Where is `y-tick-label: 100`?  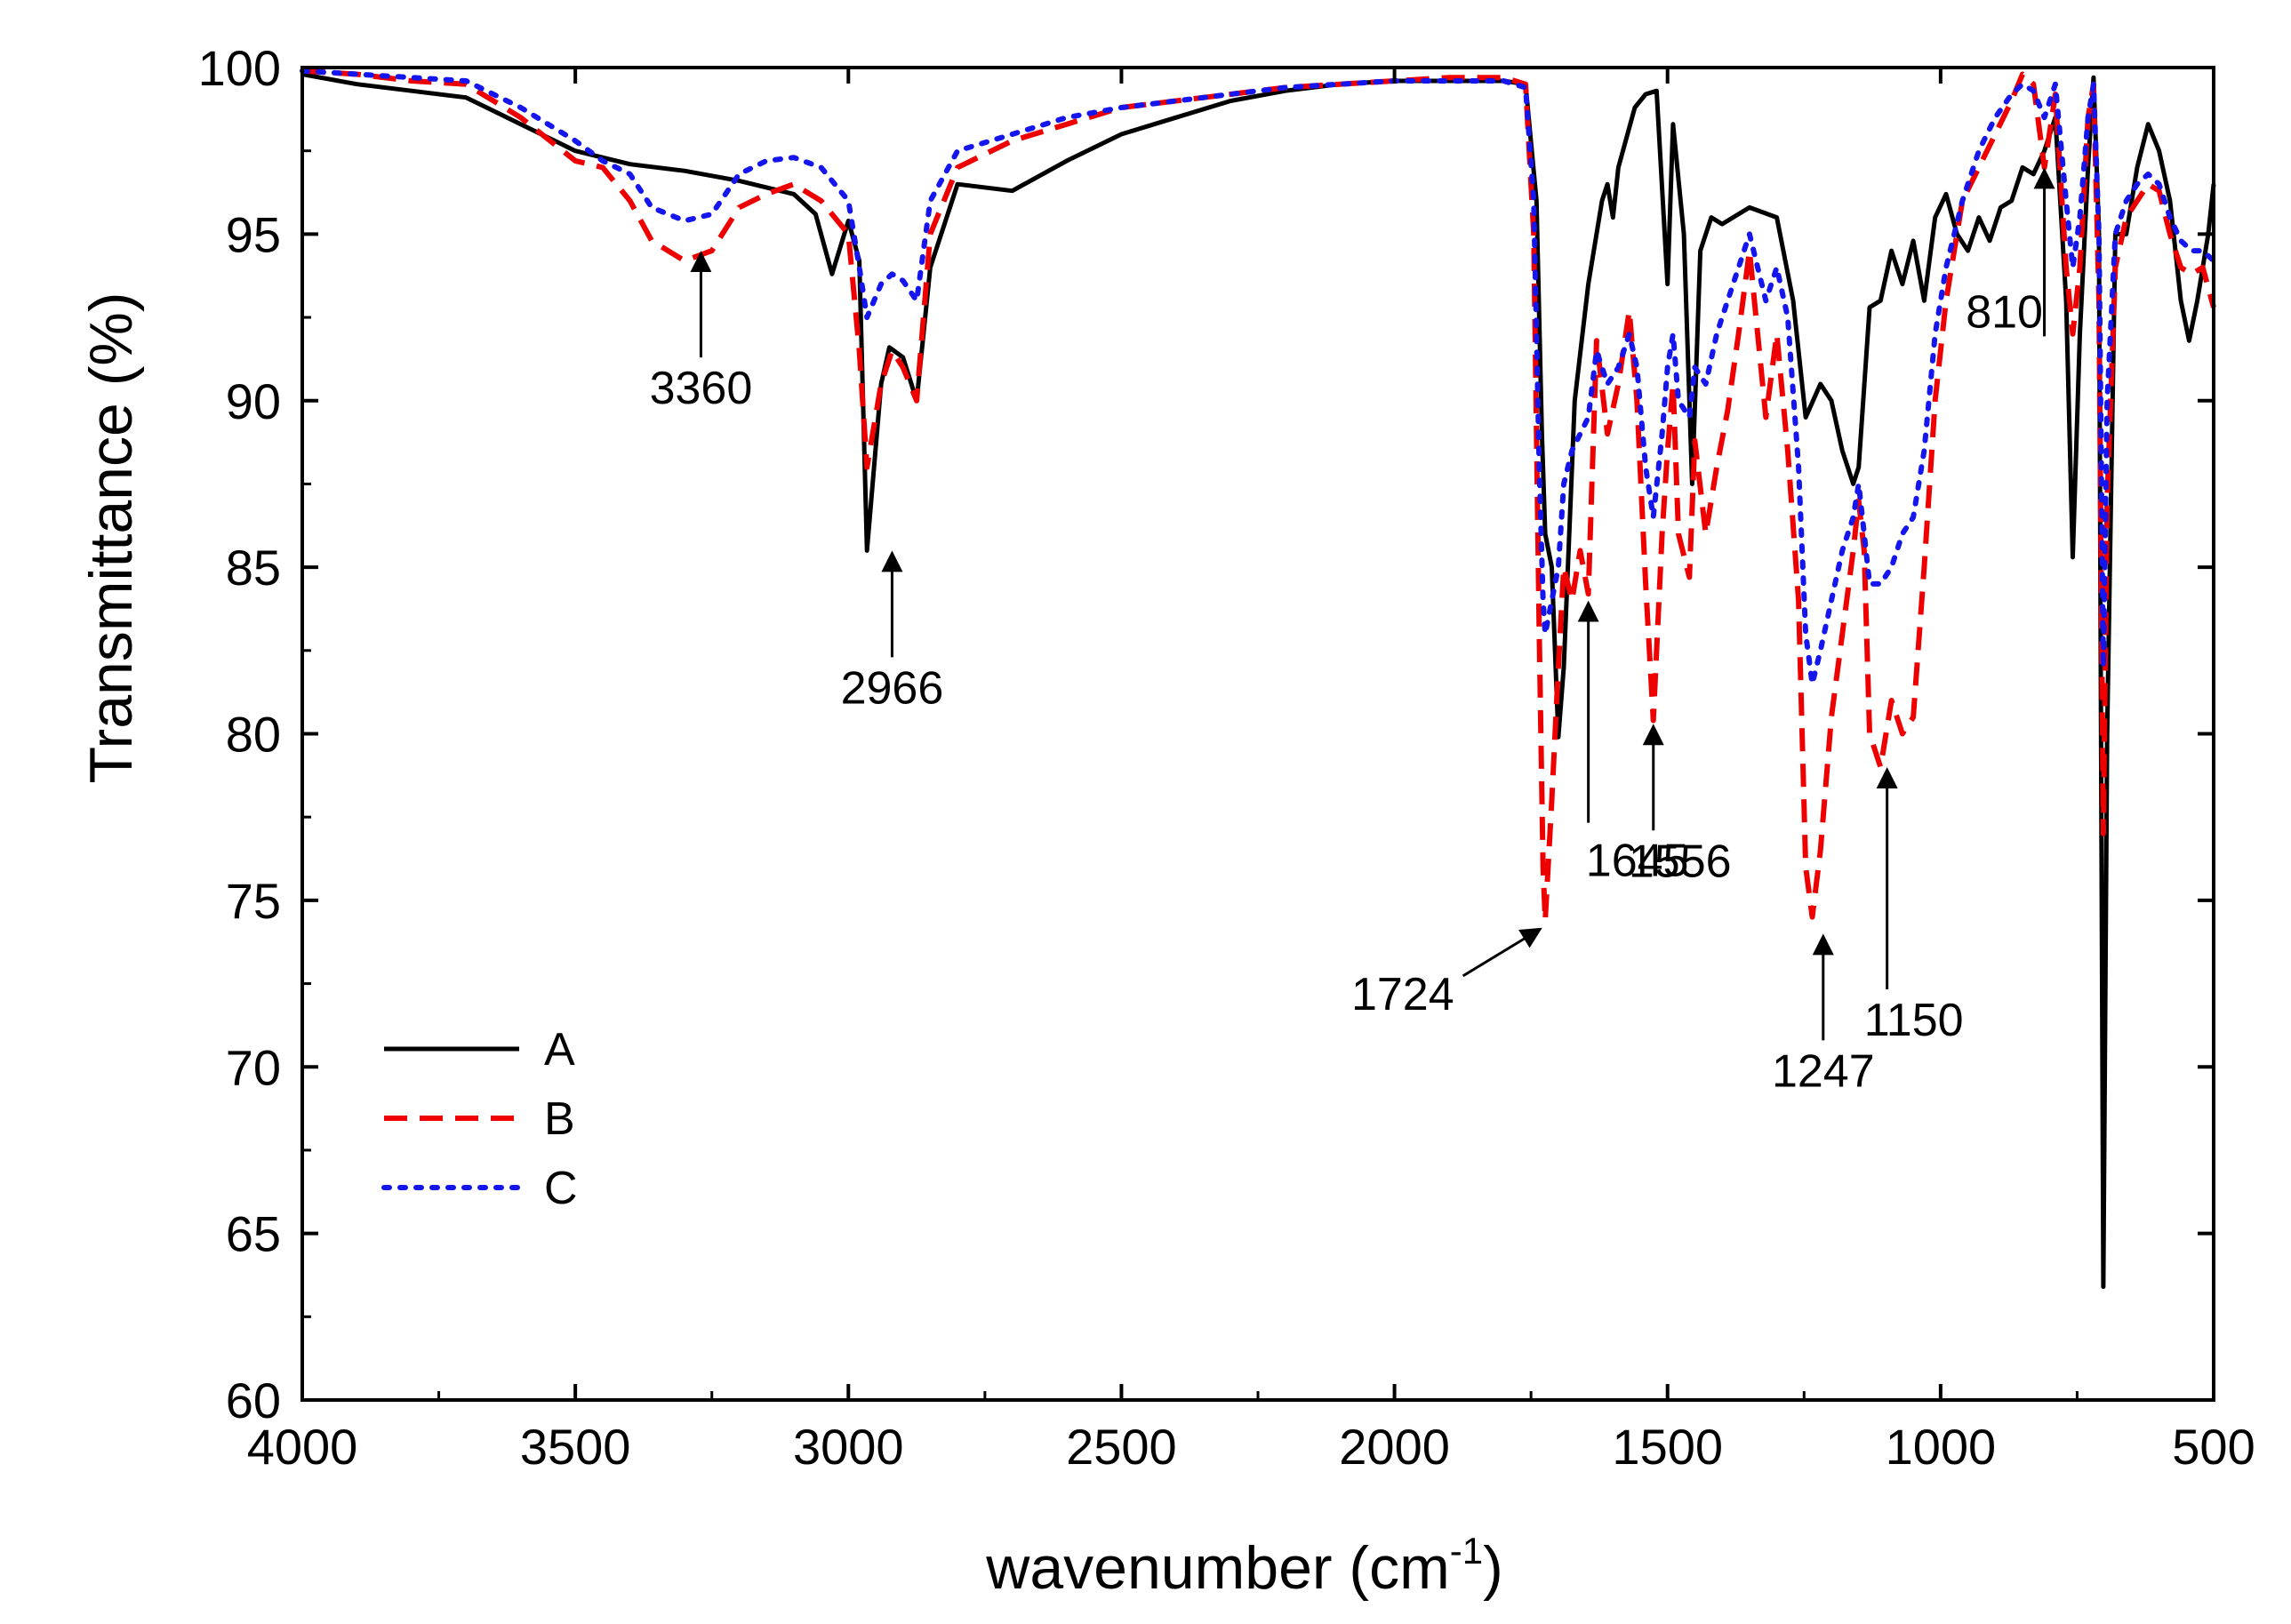
y-tick-label: 100 is located at coordinates (239, 68).